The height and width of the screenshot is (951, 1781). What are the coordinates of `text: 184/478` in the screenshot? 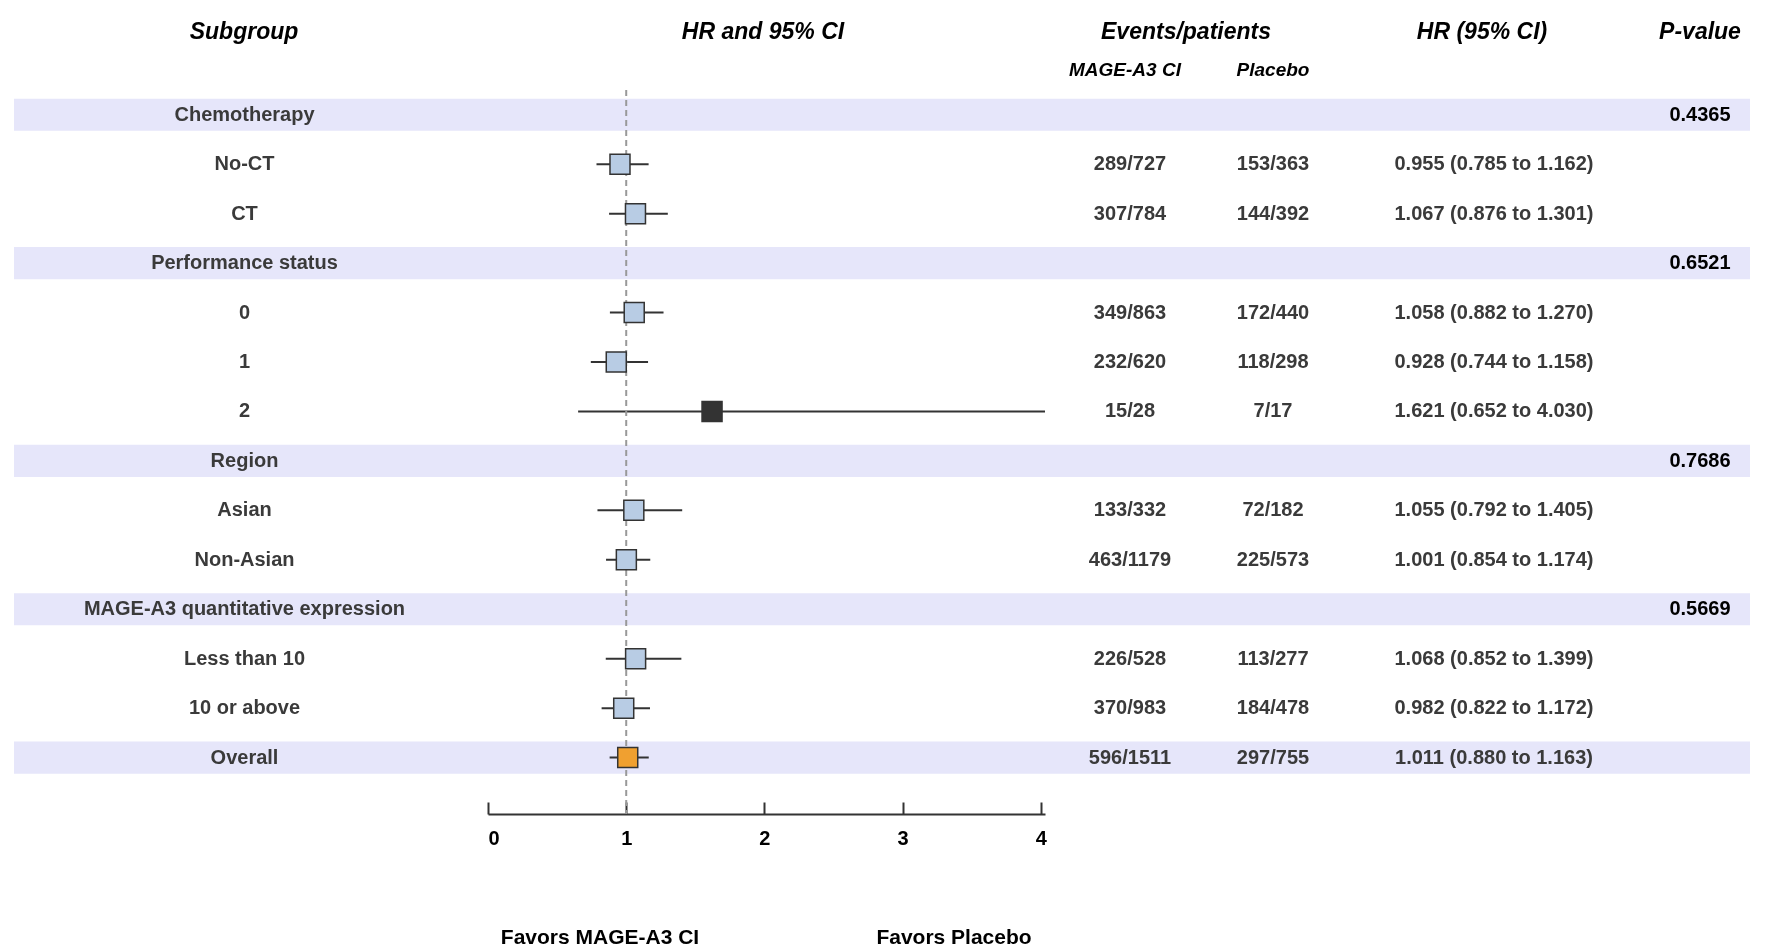 It's located at (1273, 707).